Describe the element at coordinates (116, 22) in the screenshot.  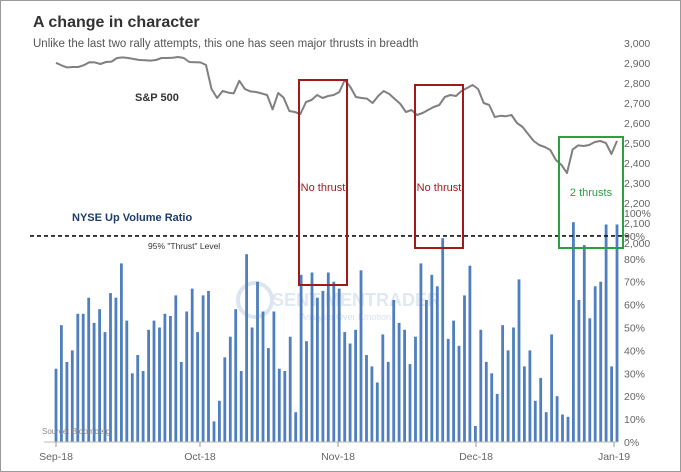
I see `chart-title: A change in character` at that location.